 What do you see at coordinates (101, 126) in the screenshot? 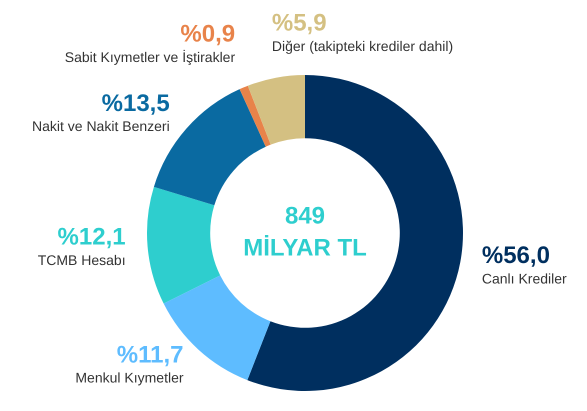
I see `slice-label: Nakit ve Nakit Benzeri` at bounding box center [101, 126].